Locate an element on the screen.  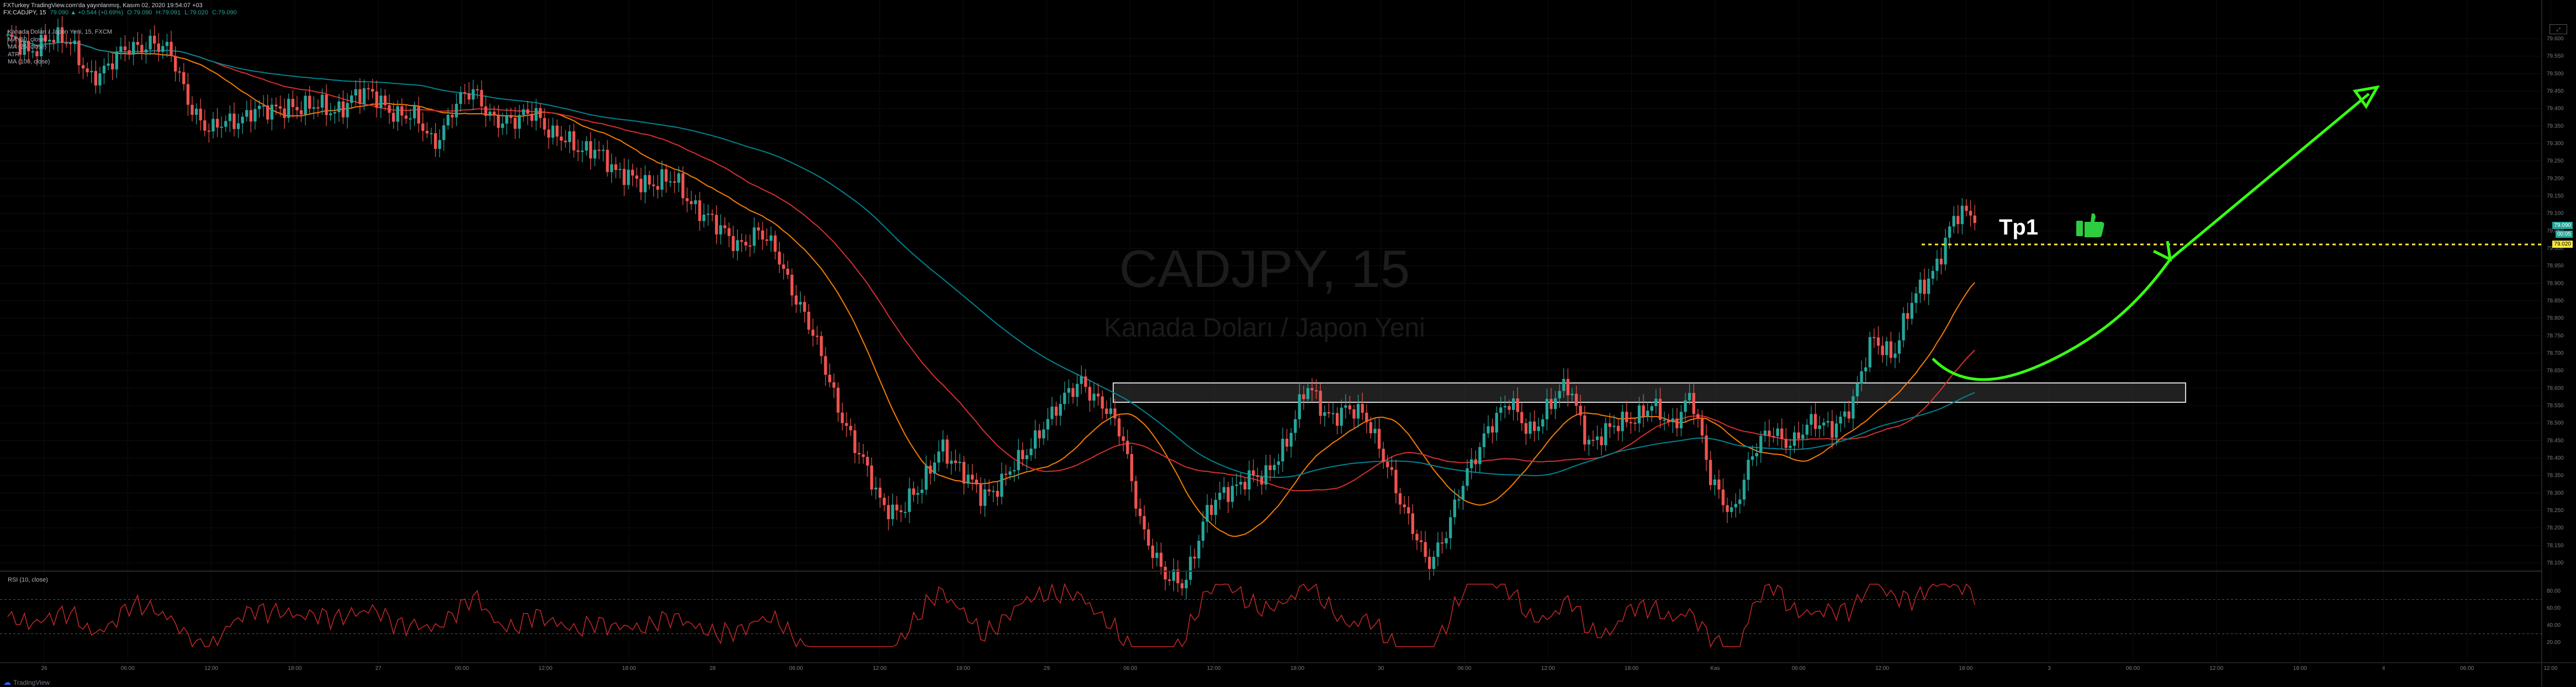
legend-ma50: MA (50, close) is located at coordinates (27, 39).